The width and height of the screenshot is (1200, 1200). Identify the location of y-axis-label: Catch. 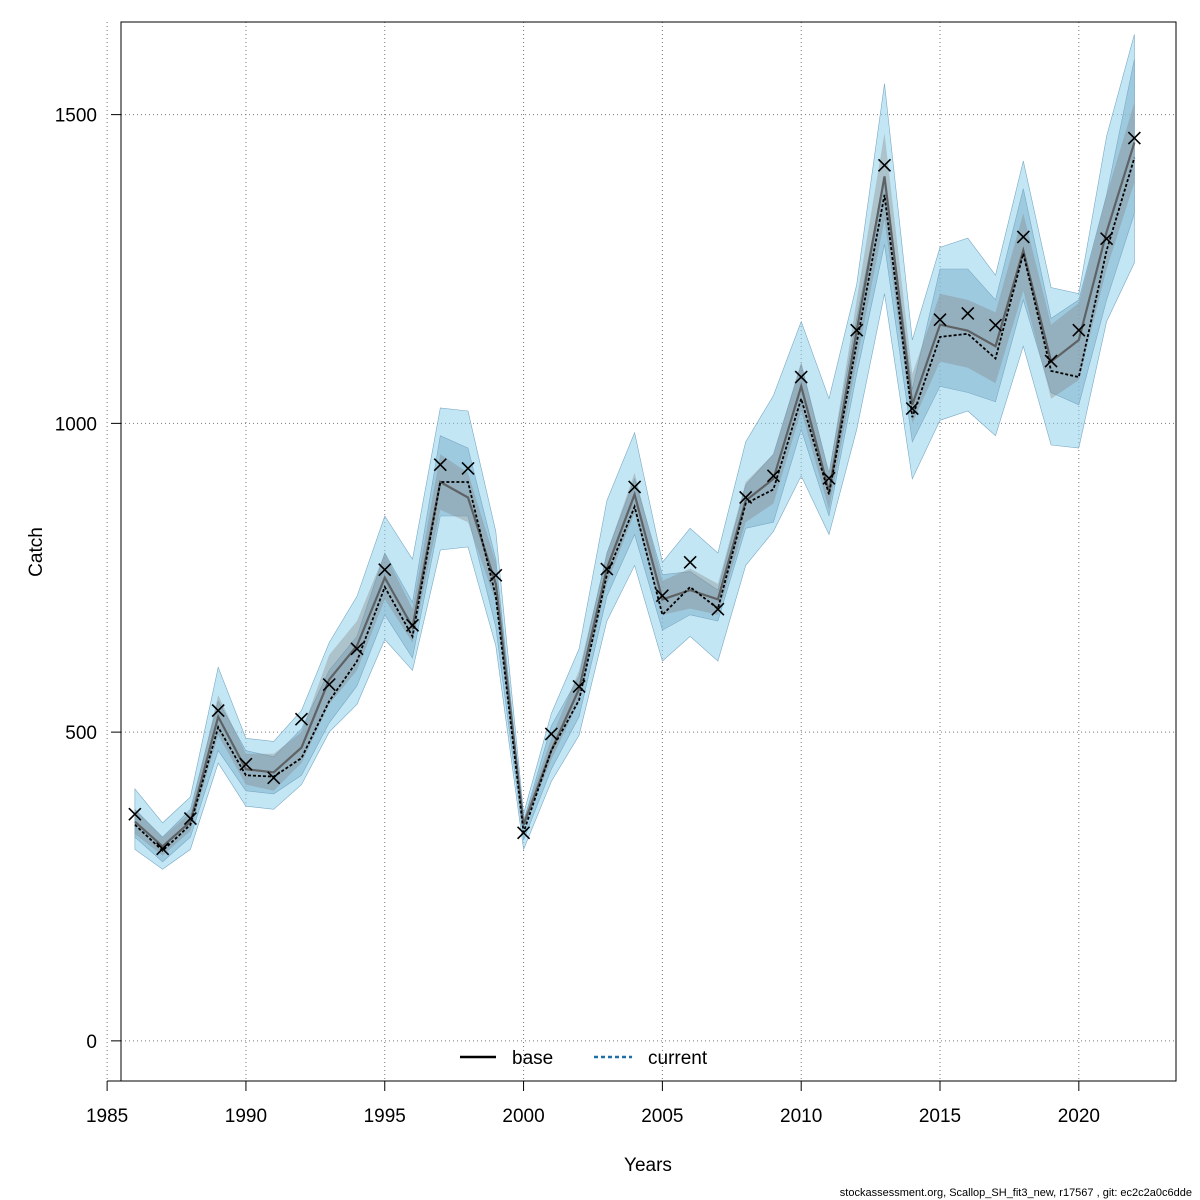
(36, 552).